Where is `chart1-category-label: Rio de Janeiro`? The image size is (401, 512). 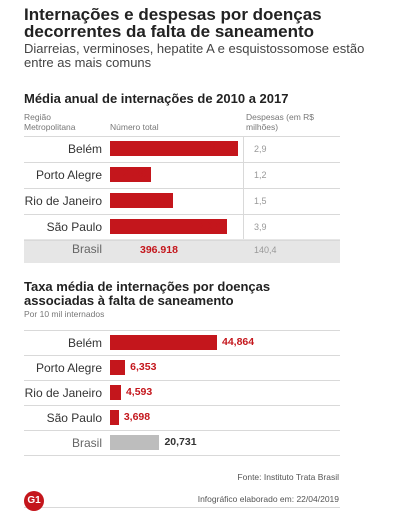
chart1-category-label: Rio de Janeiro is located at coordinates (63, 201).